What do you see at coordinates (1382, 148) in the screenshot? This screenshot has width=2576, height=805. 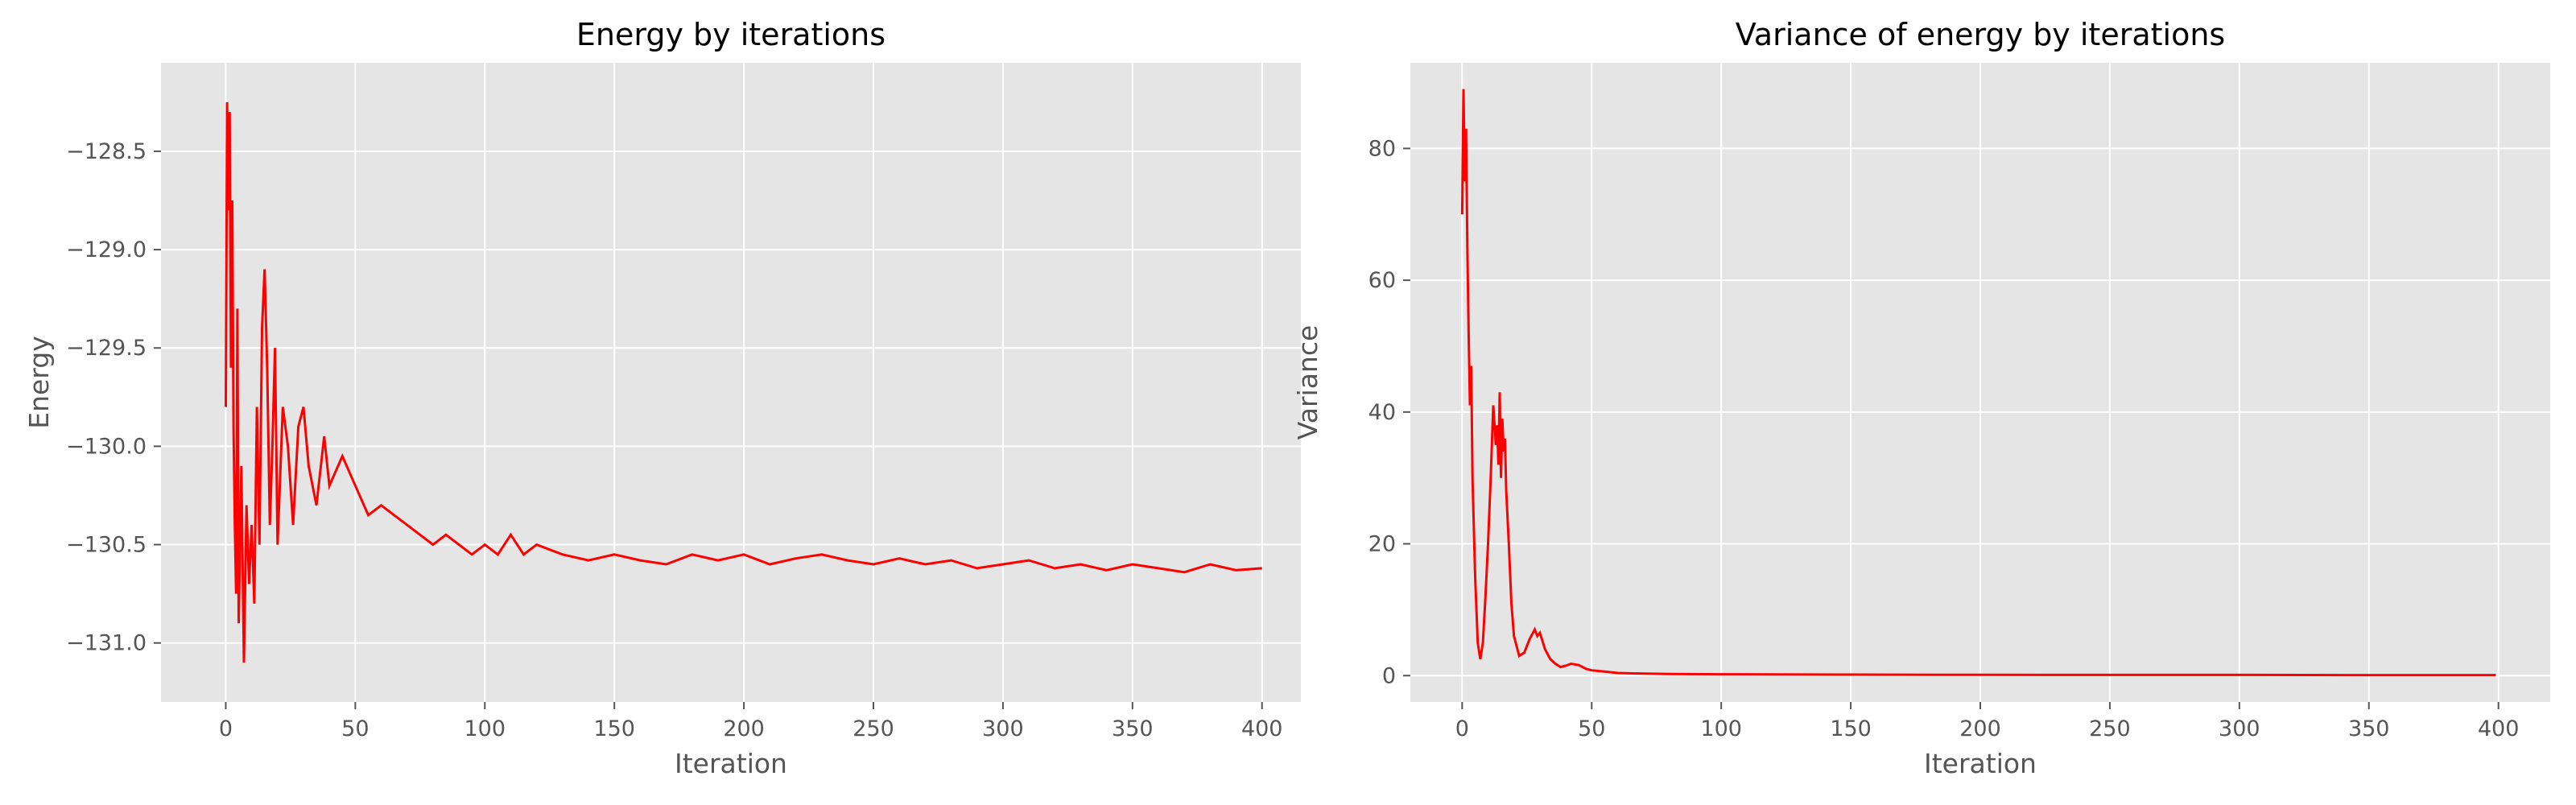 I see `y-tick-label: 80` at bounding box center [1382, 148].